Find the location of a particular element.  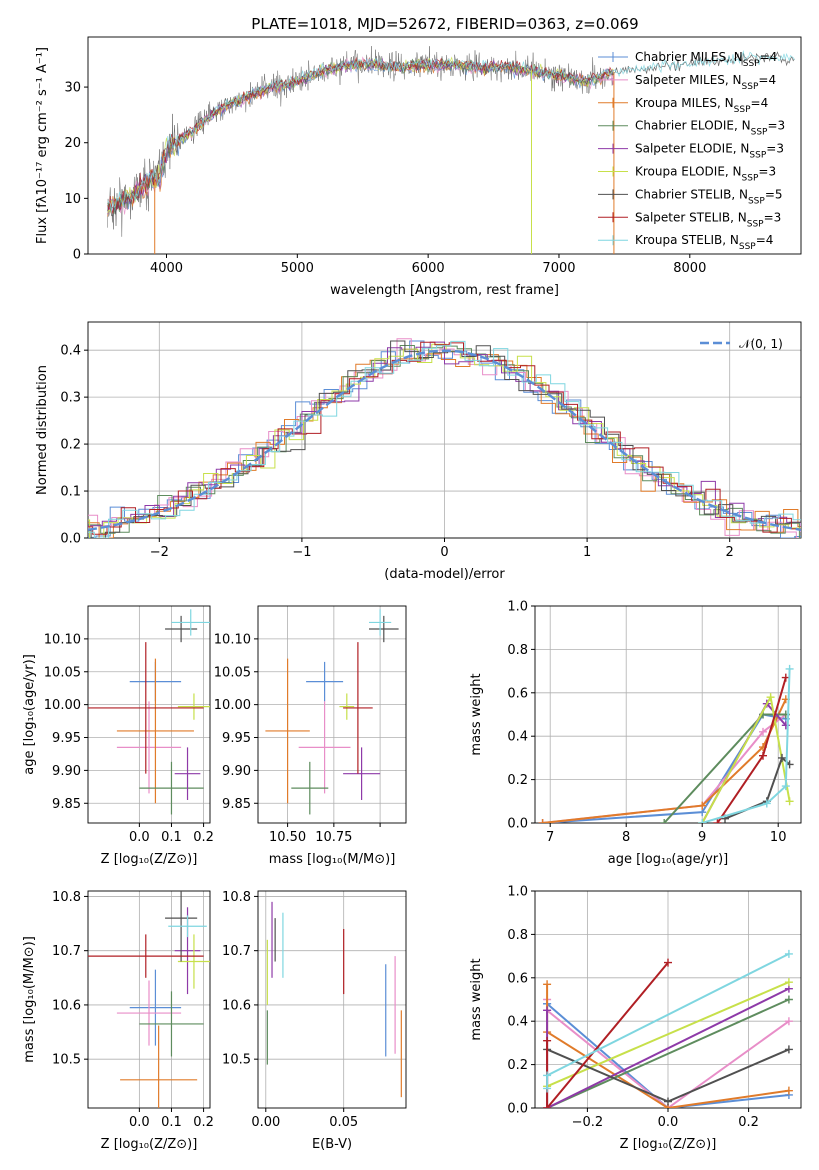

x-tick-label: 8000 is located at coordinates (689, 268).